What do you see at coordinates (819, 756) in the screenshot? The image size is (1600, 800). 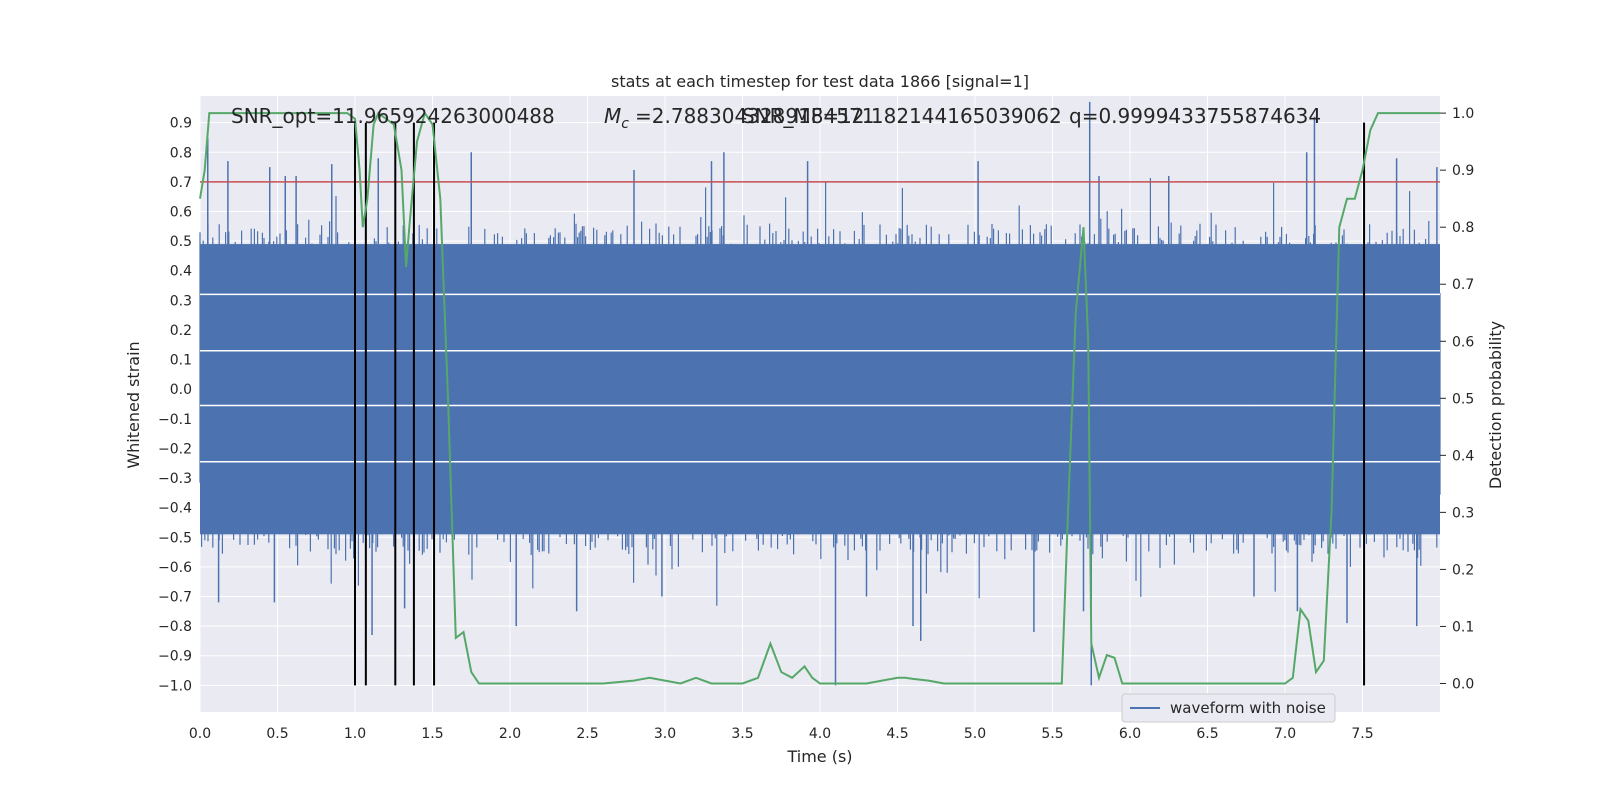 I see `x-axis-label: Time (s)` at bounding box center [819, 756].